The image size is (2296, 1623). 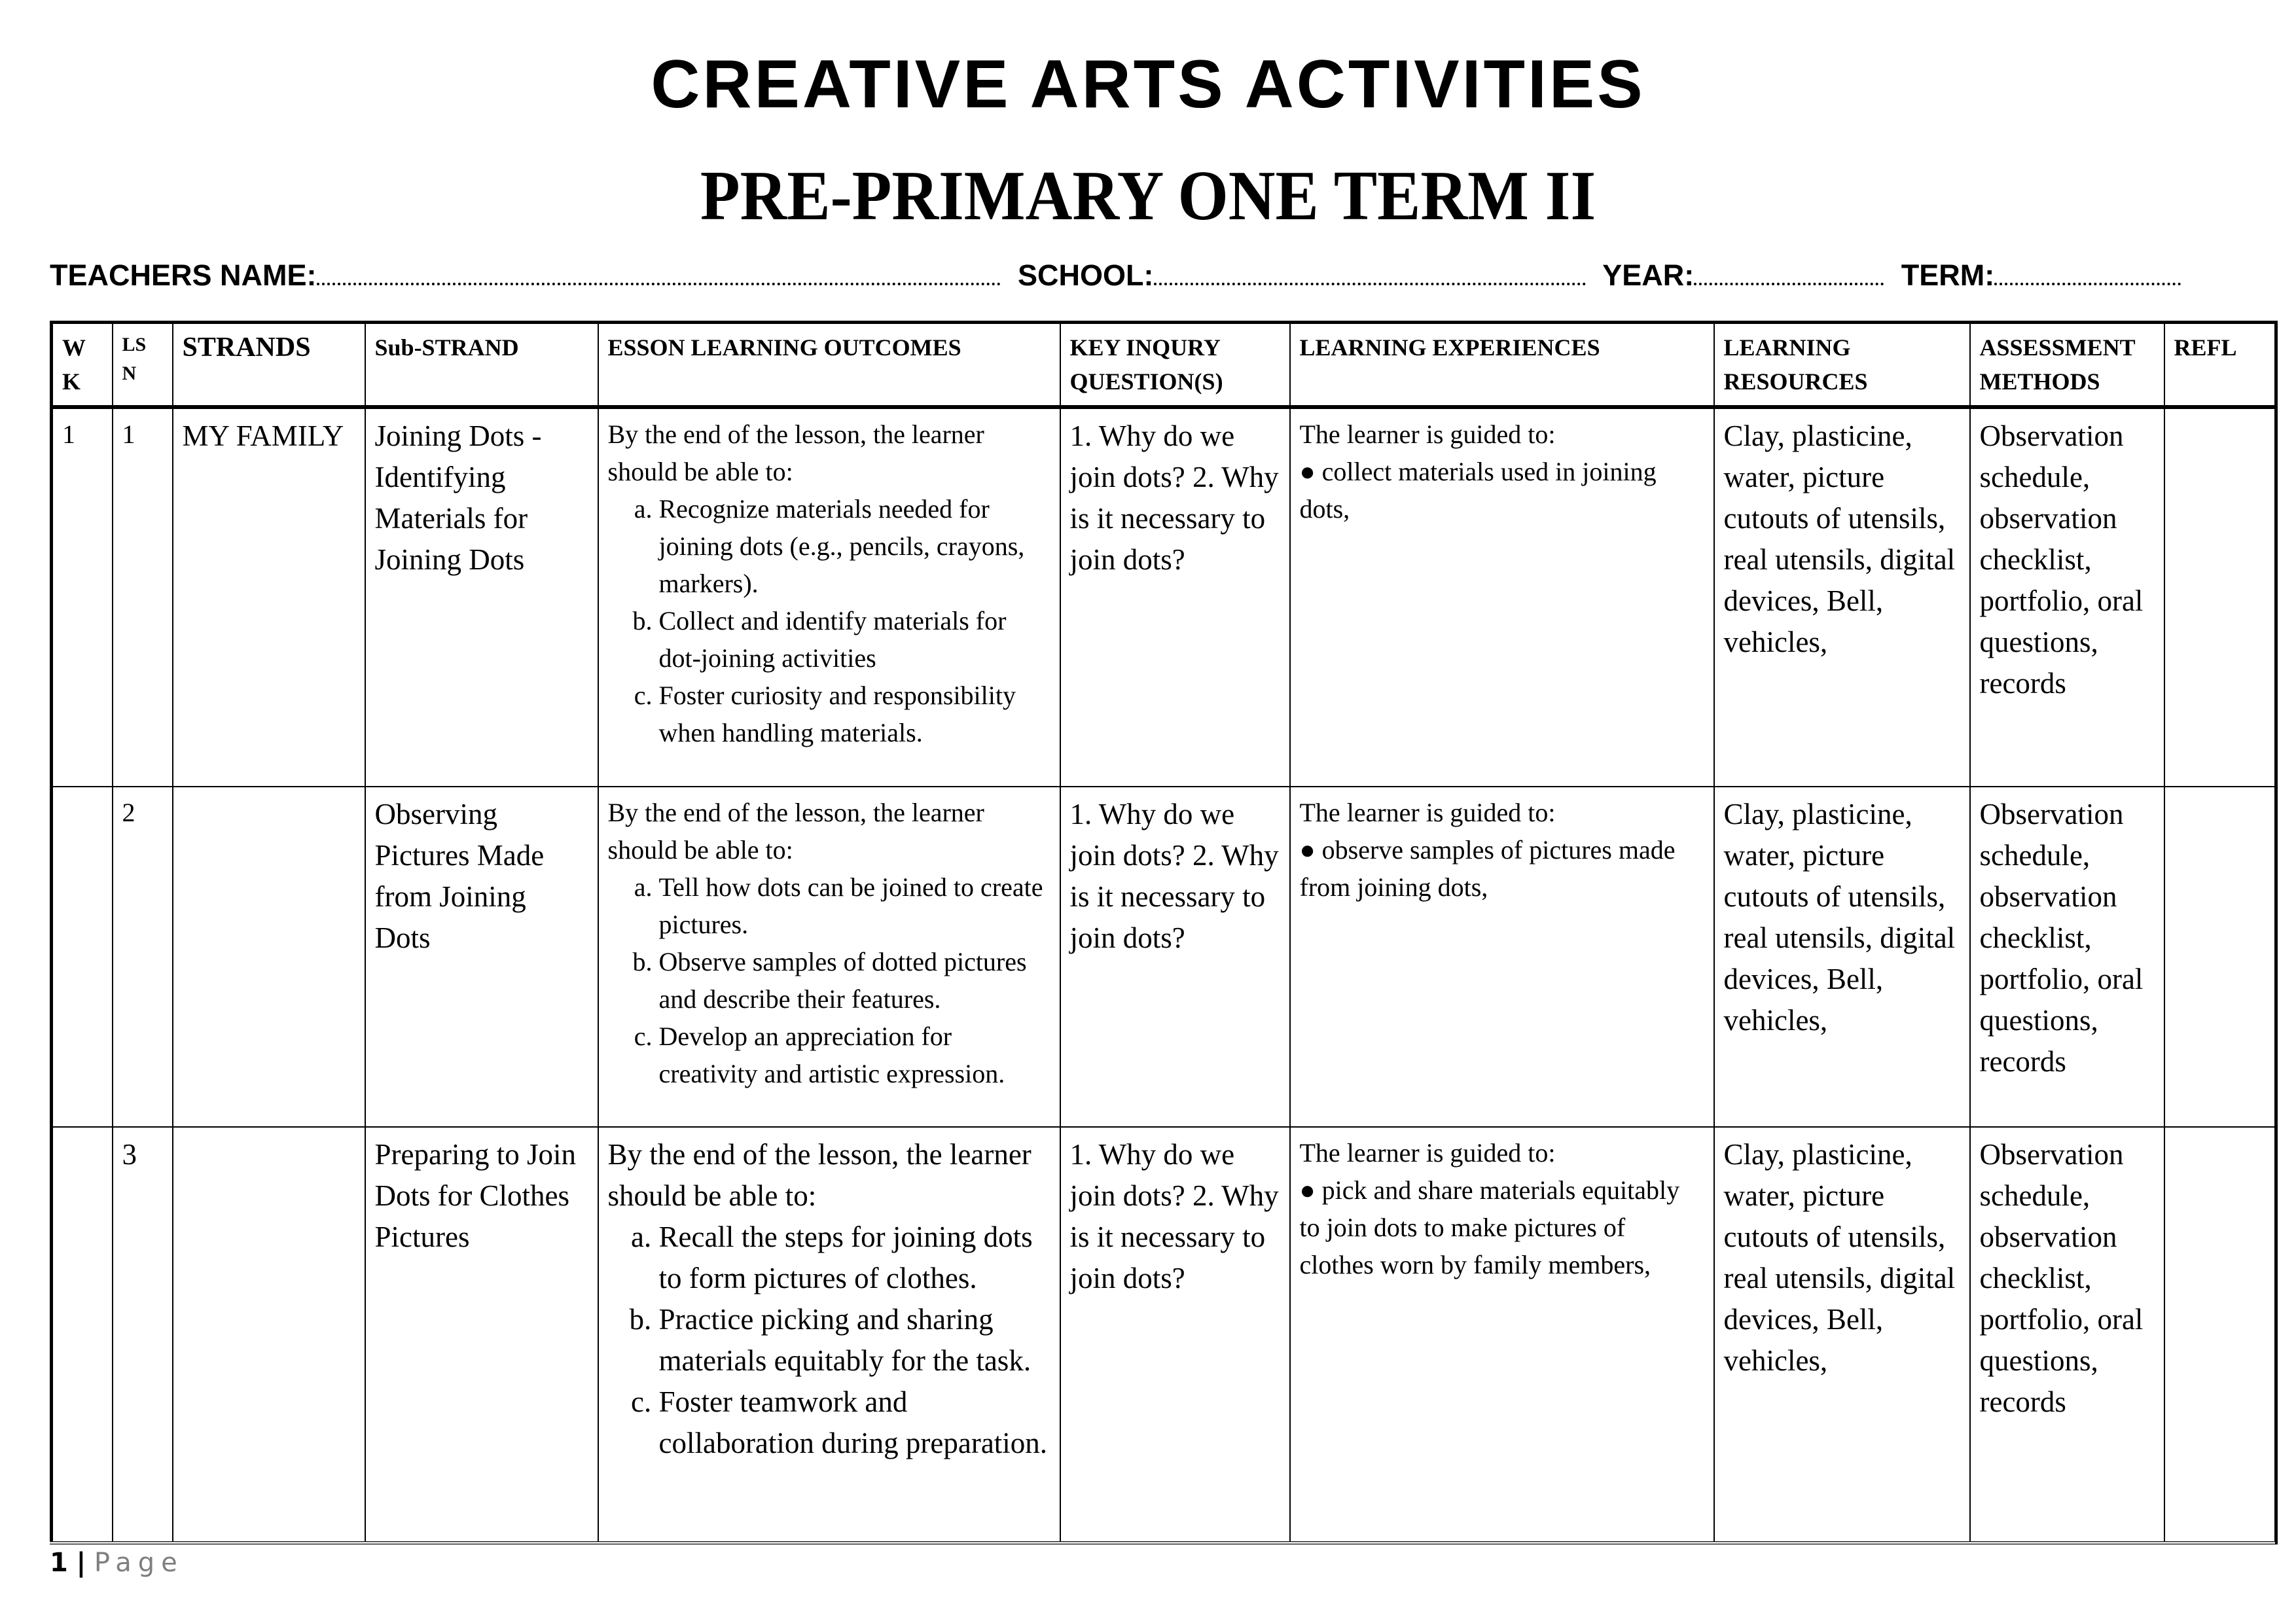 What do you see at coordinates (1948, 275) in the screenshot?
I see `term-label: TERM:` at bounding box center [1948, 275].